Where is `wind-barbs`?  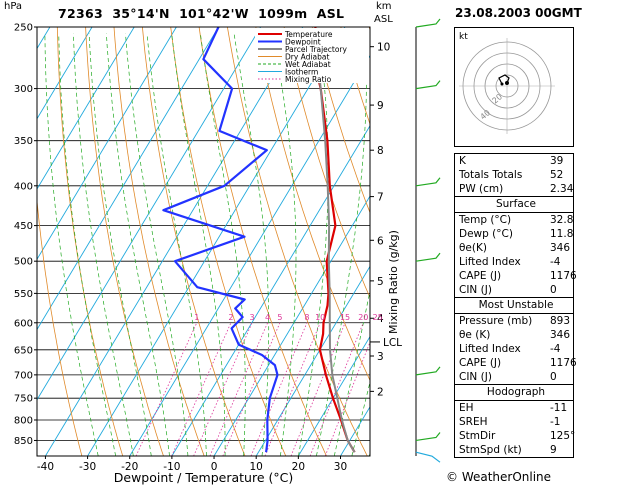
wind-barbs is located at coordinates (428, 240).